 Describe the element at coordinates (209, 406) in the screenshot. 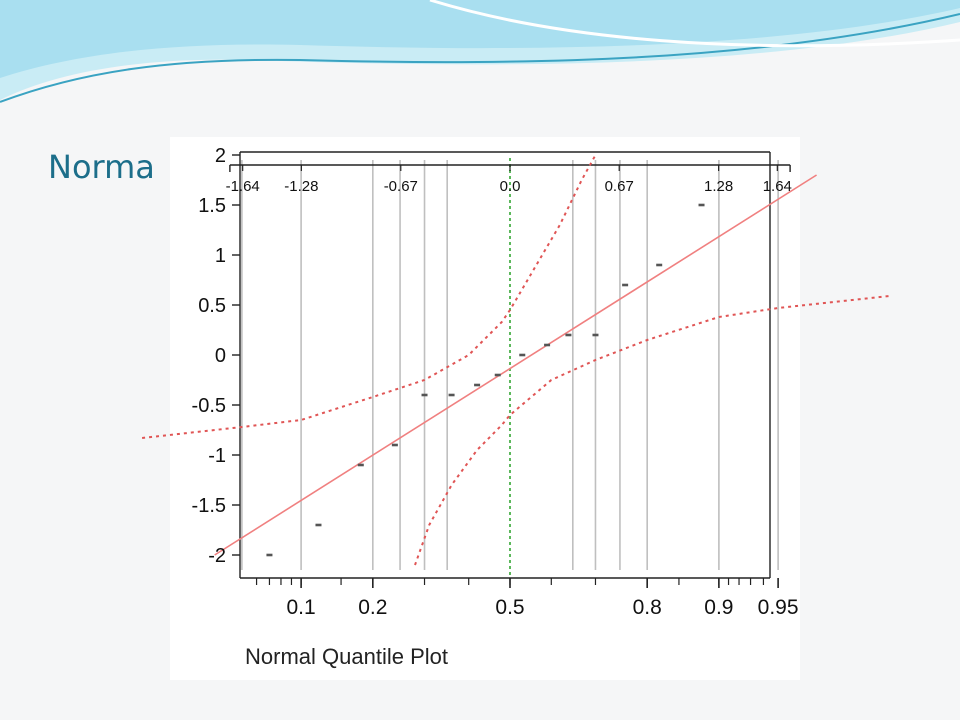

I see `y-tick-label: -0.5` at that location.